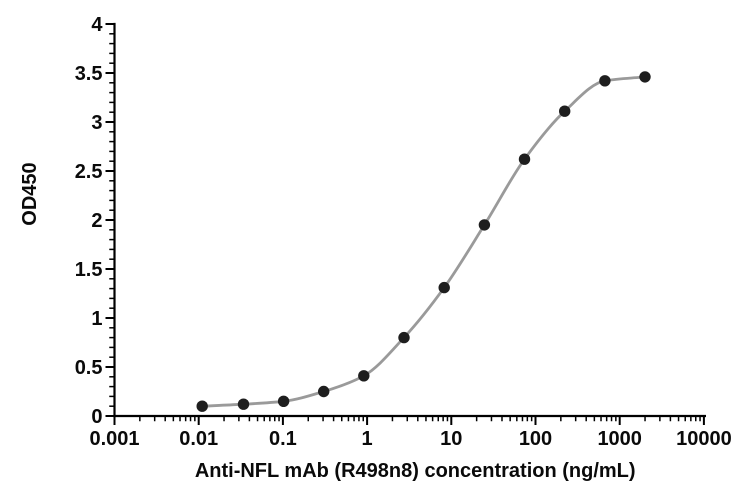 Image resolution: width=747 pixels, height=490 pixels. What do you see at coordinates (96, 123) in the screenshot?
I see `y-tick-label: 3` at bounding box center [96, 123].